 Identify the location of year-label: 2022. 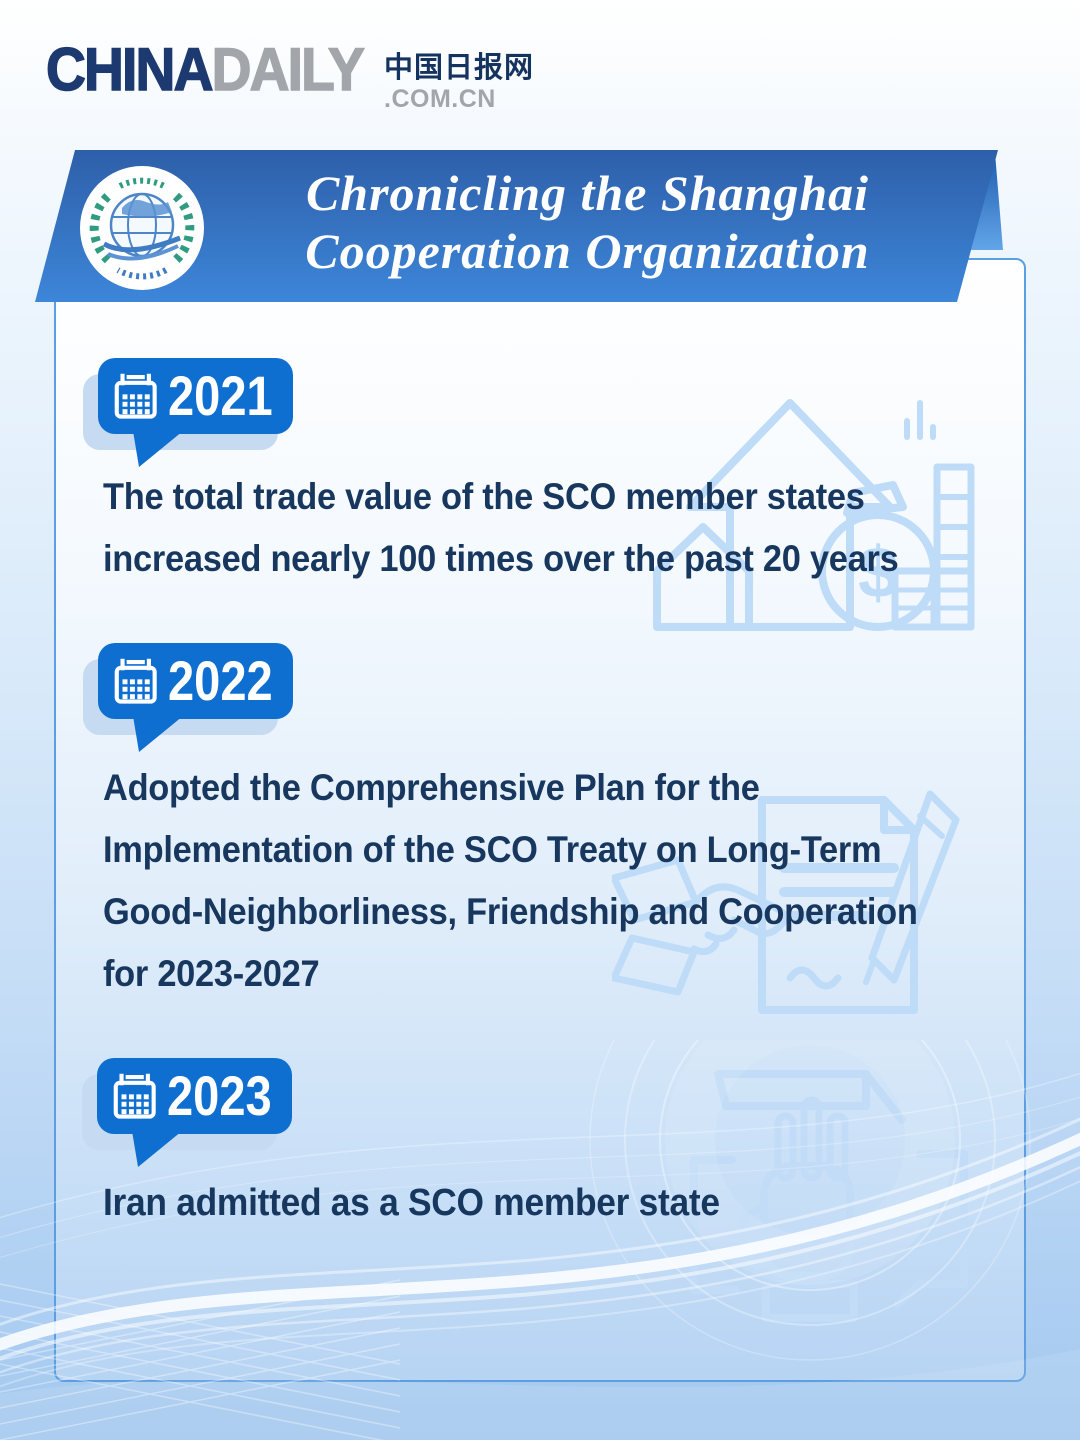
(221, 680).